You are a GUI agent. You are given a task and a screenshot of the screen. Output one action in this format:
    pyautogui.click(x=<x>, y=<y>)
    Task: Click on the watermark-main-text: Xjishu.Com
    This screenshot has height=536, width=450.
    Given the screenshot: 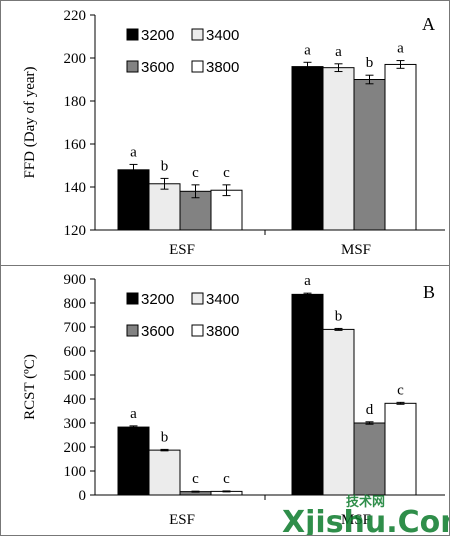 What is the action you would take?
    pyautogui.click(x=366, y=520)
    